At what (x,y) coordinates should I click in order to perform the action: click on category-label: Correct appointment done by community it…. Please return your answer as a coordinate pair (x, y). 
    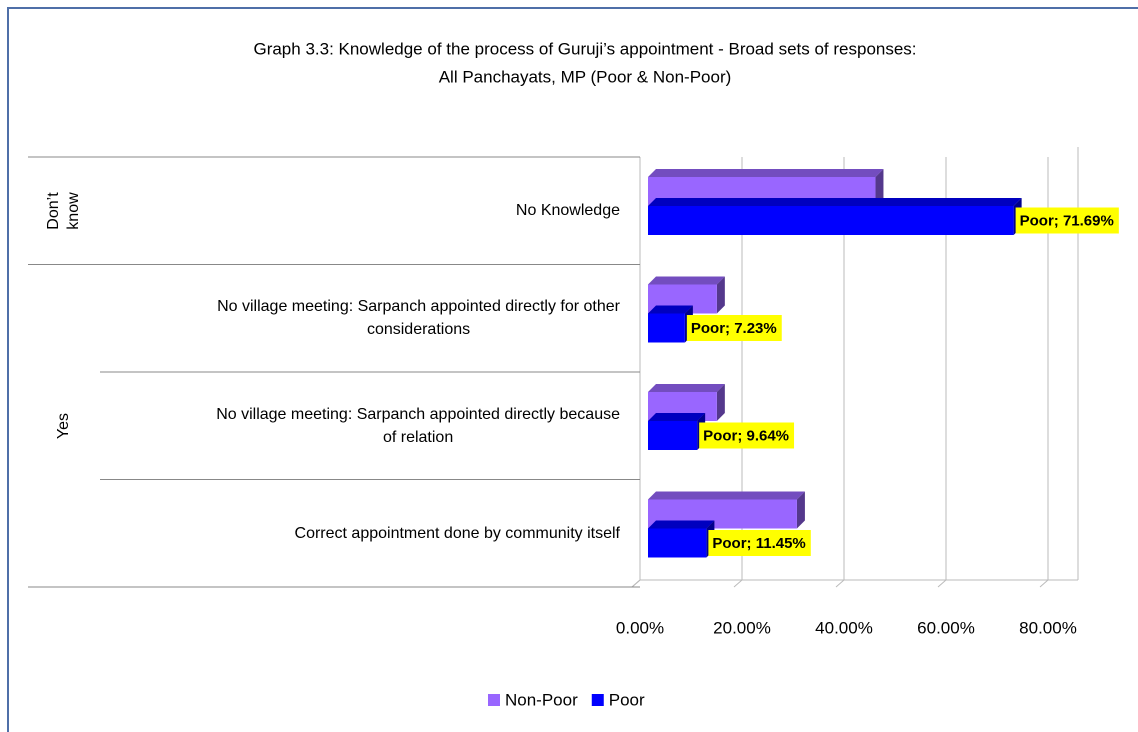
    Looking at the image, I should click on (362, 534).